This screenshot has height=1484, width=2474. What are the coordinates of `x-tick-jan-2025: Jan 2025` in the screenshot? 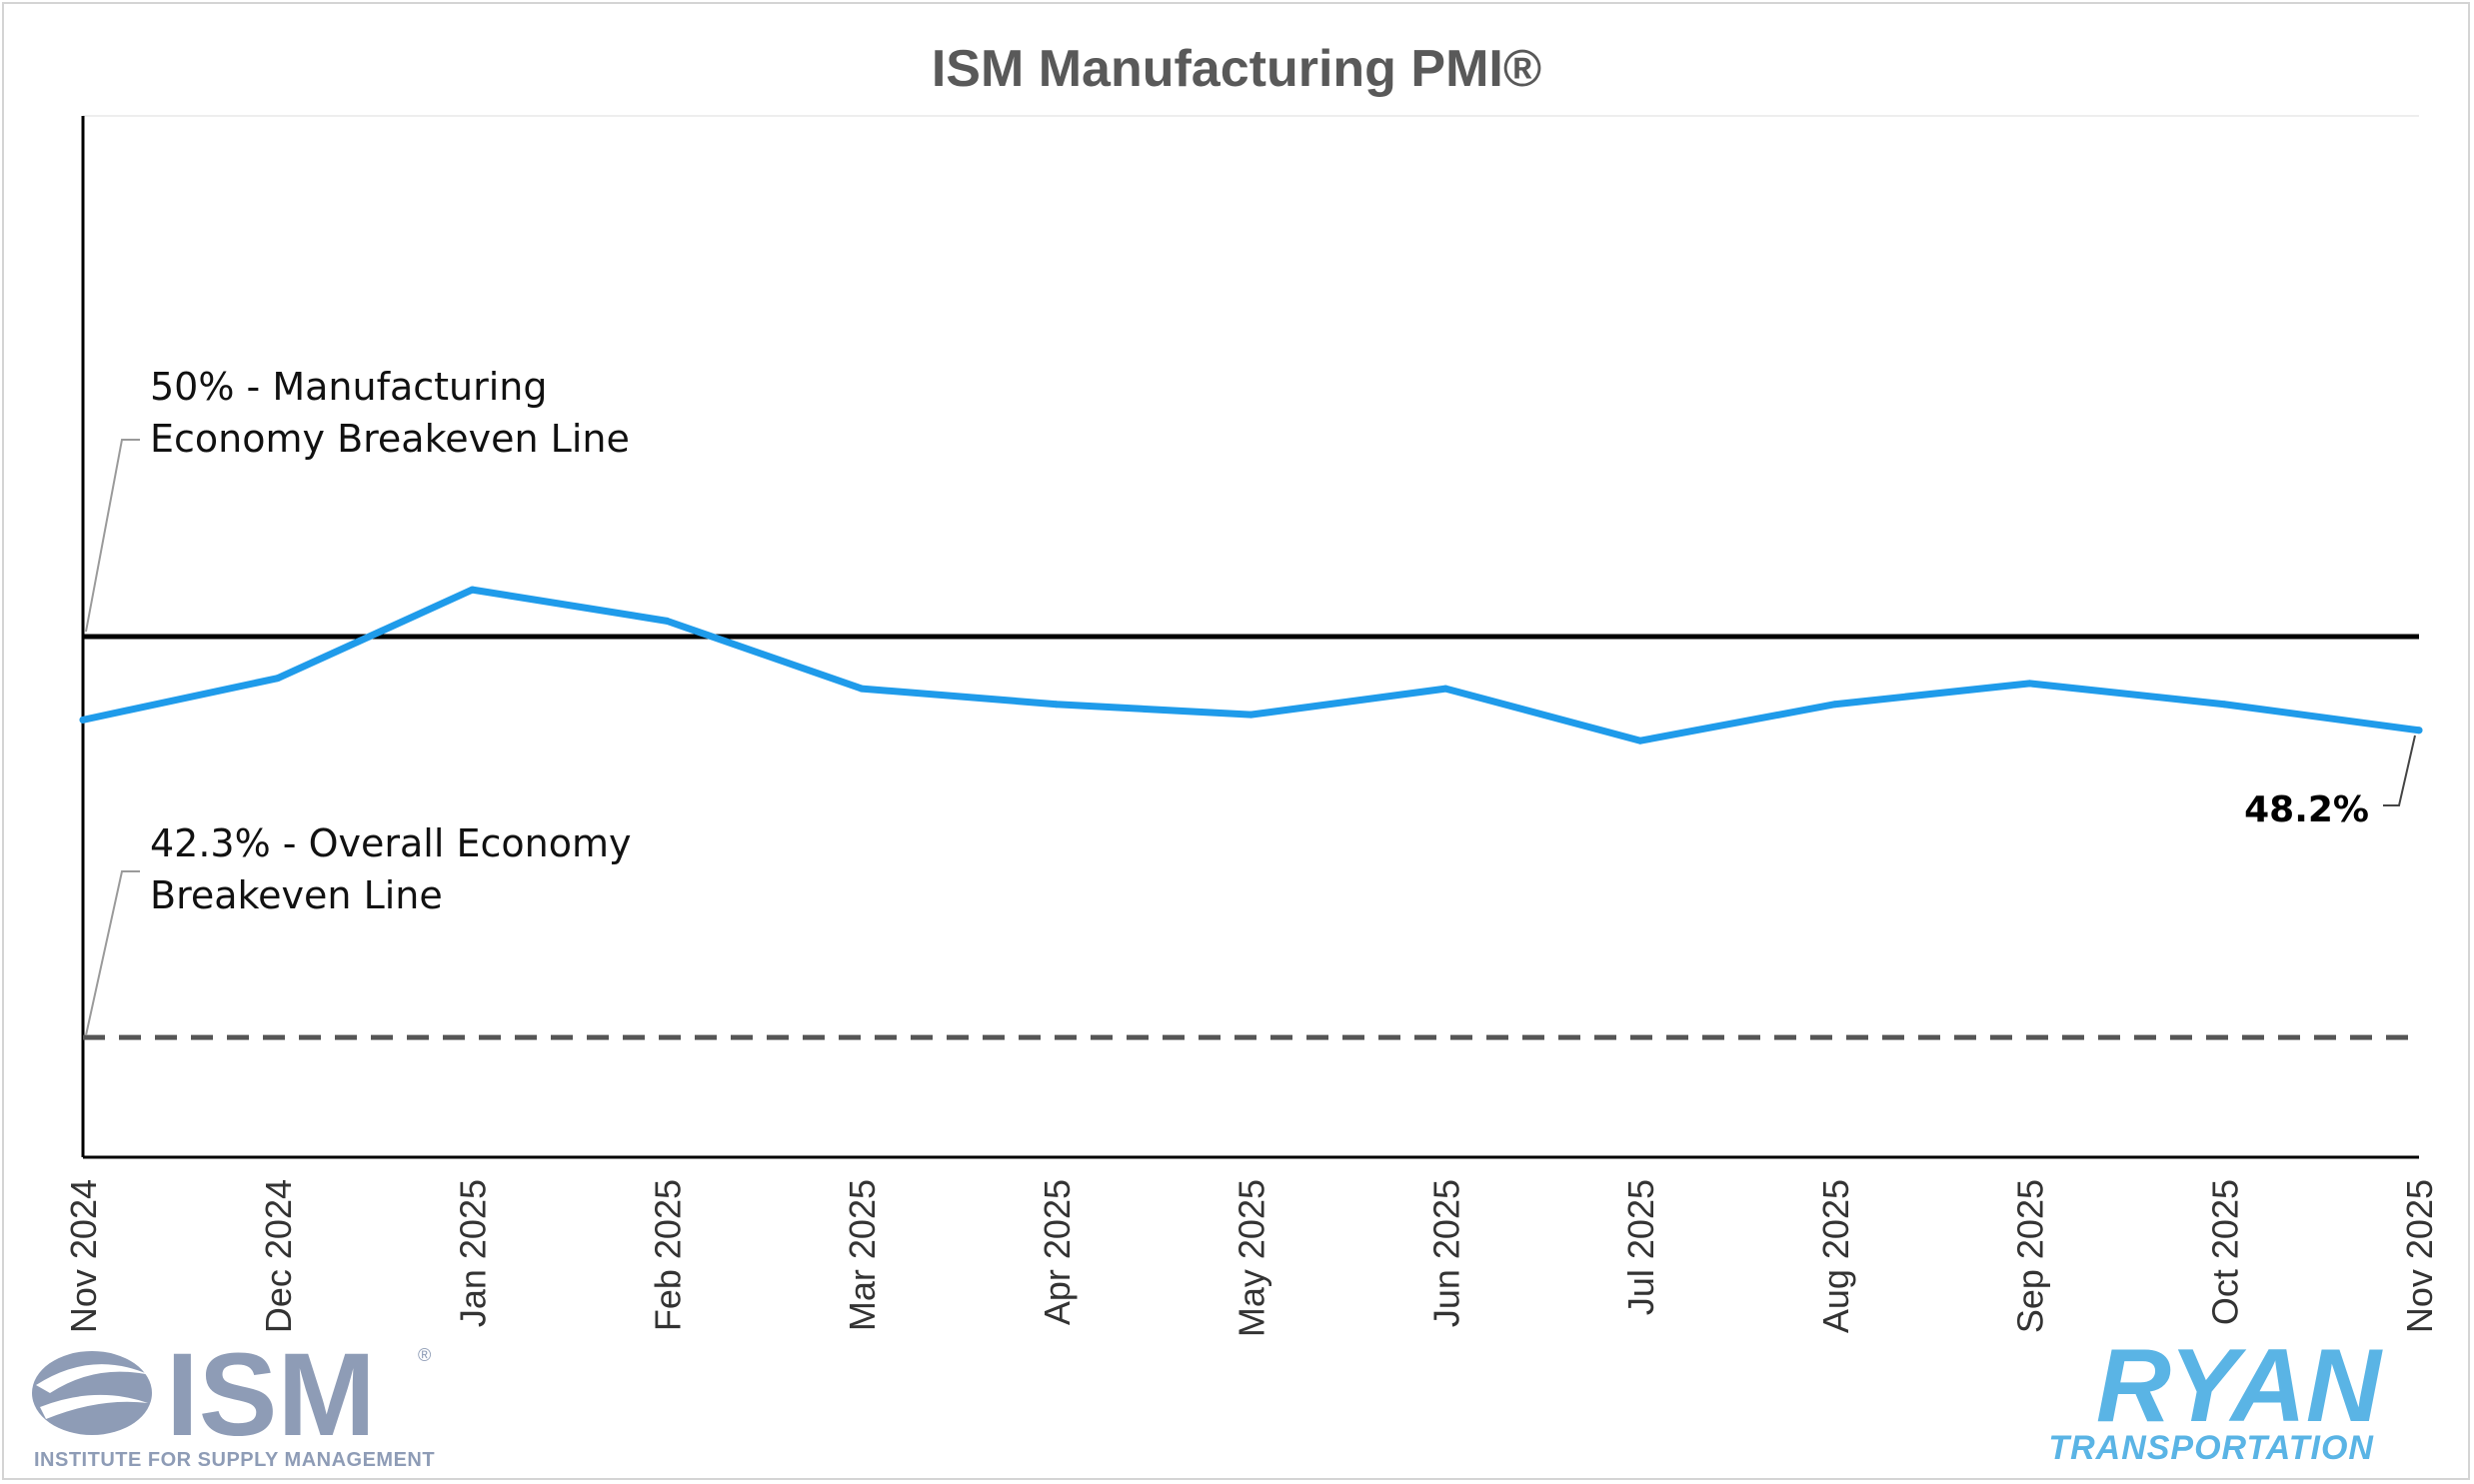 It's located at (473, 1253).